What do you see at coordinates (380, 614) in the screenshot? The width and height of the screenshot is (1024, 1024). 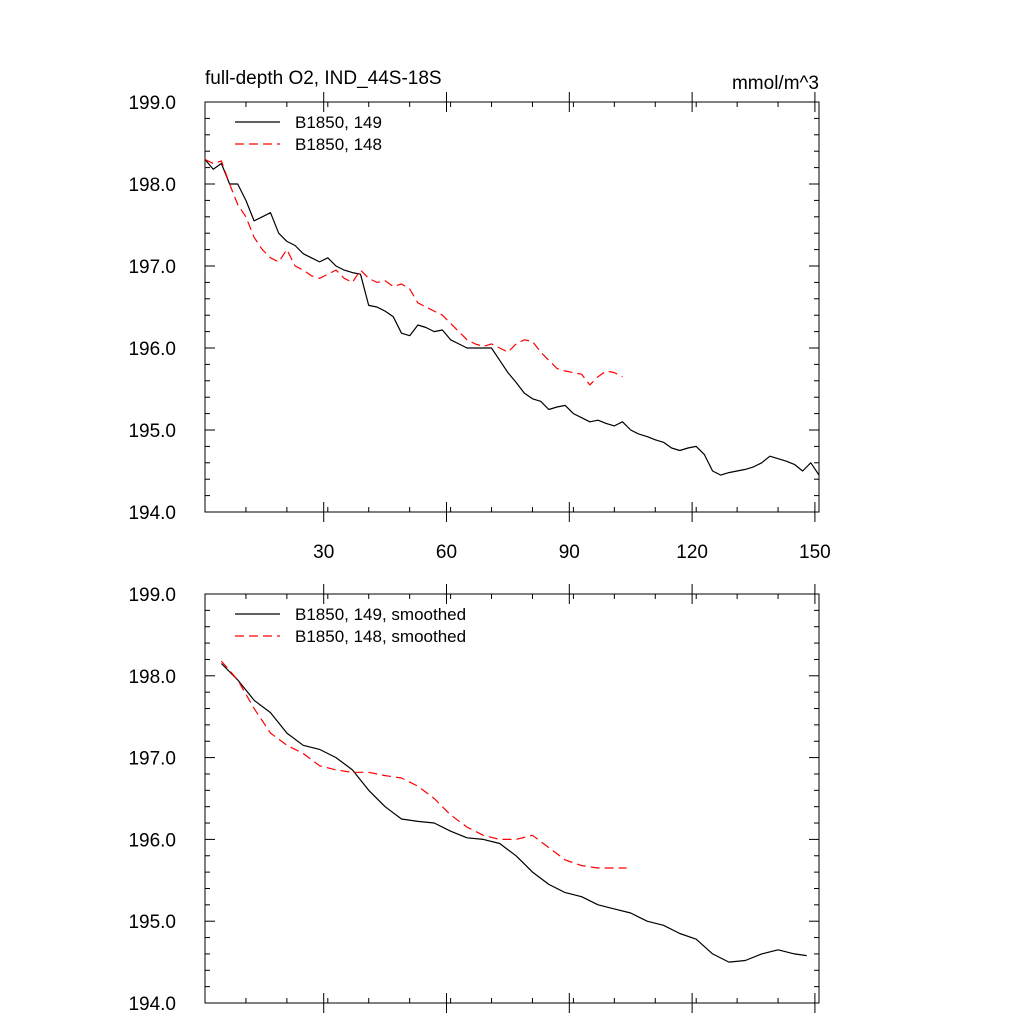 I see `legend-label-1: B1850, 149, smoothed` at bounding box center [380, 614].